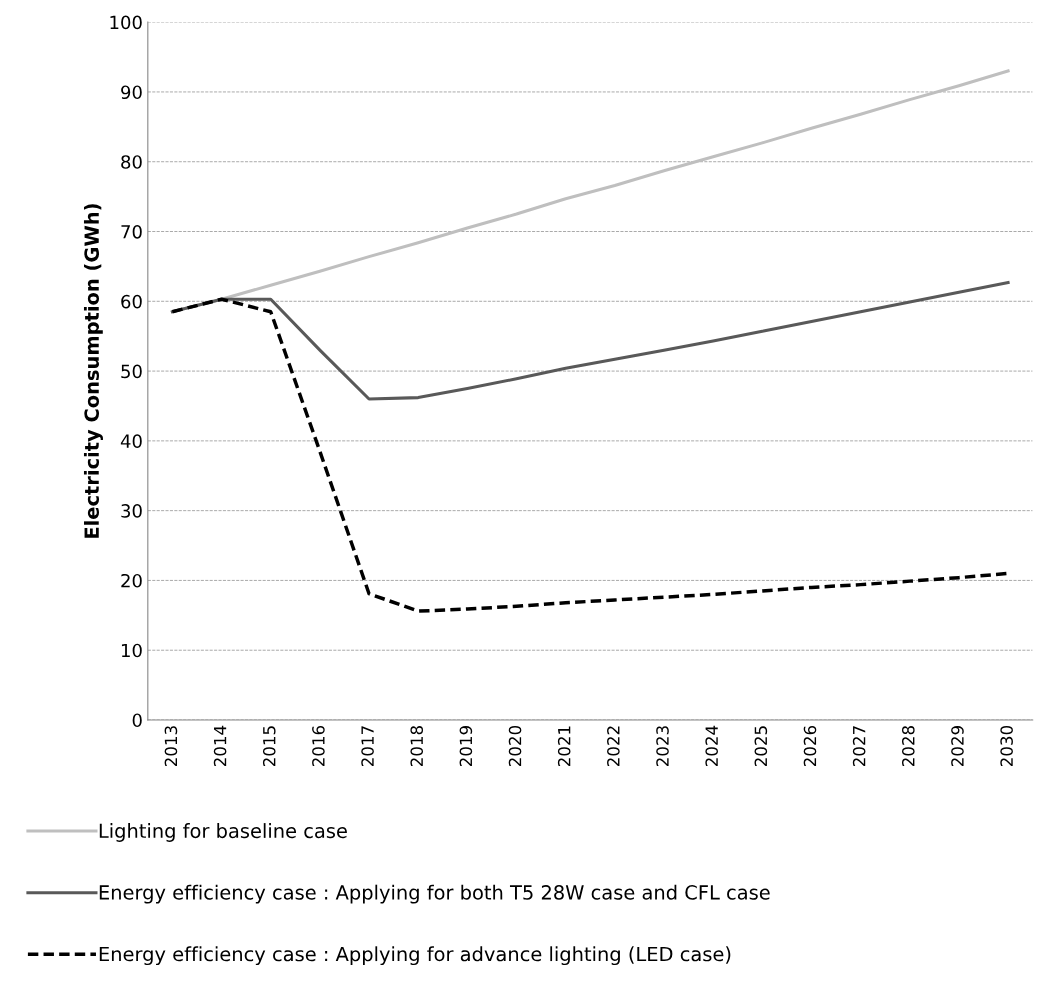 This screenshot has width=1041, height=1007. I want to click on x-tick-label: 2019, so click(466, 746).